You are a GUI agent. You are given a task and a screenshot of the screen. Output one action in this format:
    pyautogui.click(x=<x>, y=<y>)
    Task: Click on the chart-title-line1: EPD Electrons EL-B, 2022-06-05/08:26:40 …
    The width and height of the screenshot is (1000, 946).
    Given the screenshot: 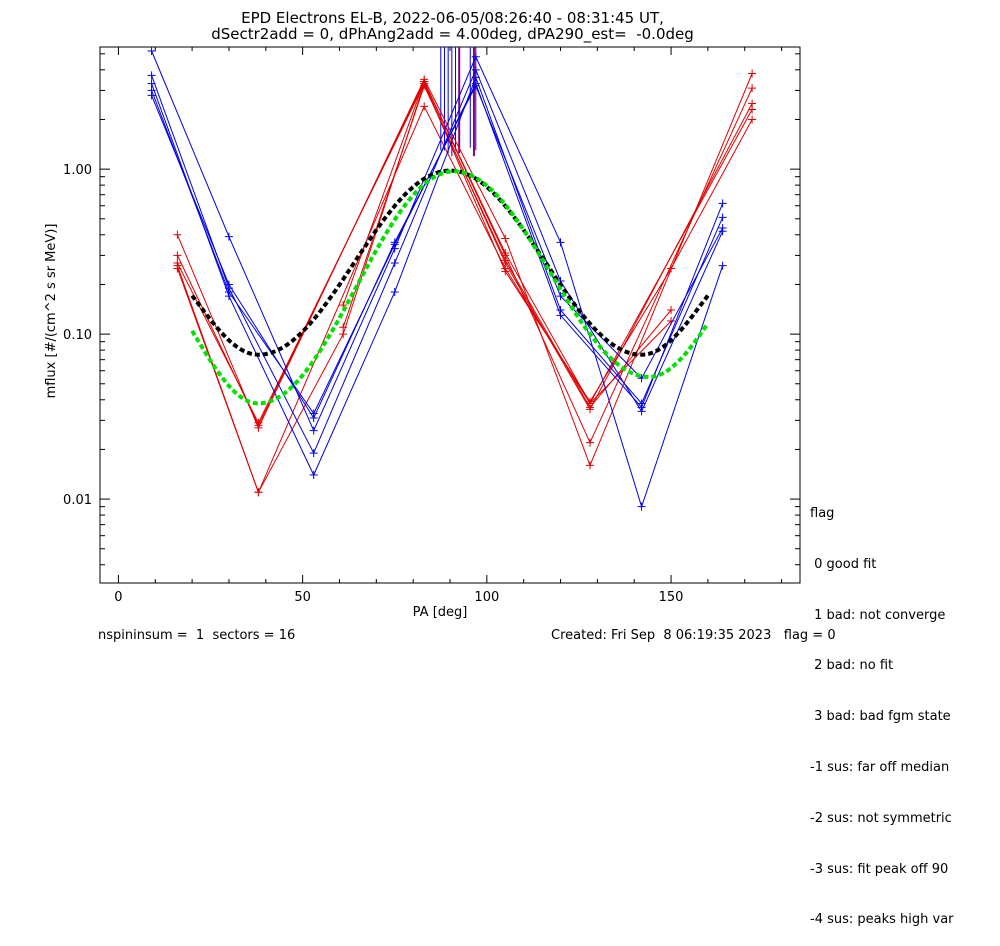 What is the action you would take?
    pyautogui.click(x=452, y=18)
    